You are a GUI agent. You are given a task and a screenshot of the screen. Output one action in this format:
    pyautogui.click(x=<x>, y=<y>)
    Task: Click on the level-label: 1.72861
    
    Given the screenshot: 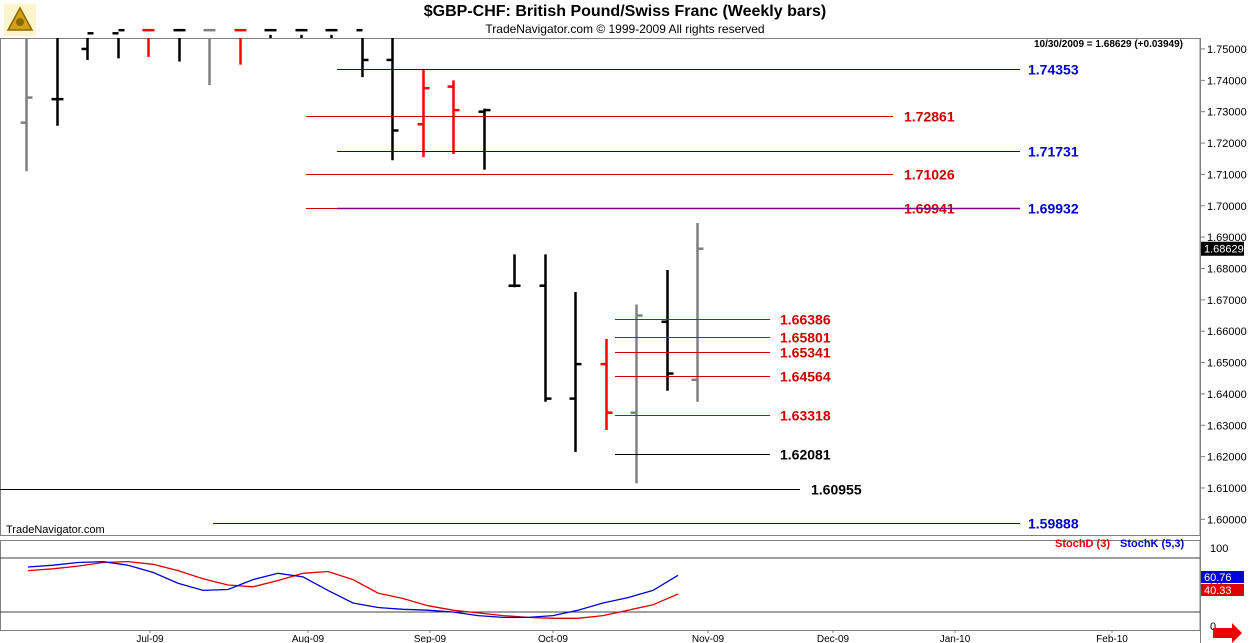 What is the action you would take?
    pyautogui.click(x=929, y=117)
    